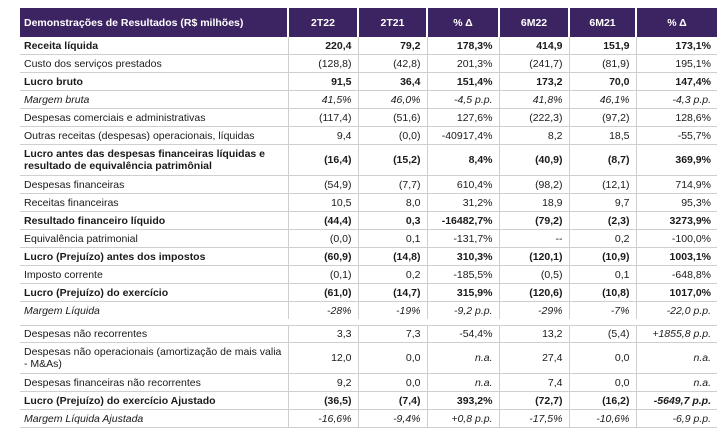  I want to click on row-label: Despesas financeiras não recorrentes, so click(154, 382).